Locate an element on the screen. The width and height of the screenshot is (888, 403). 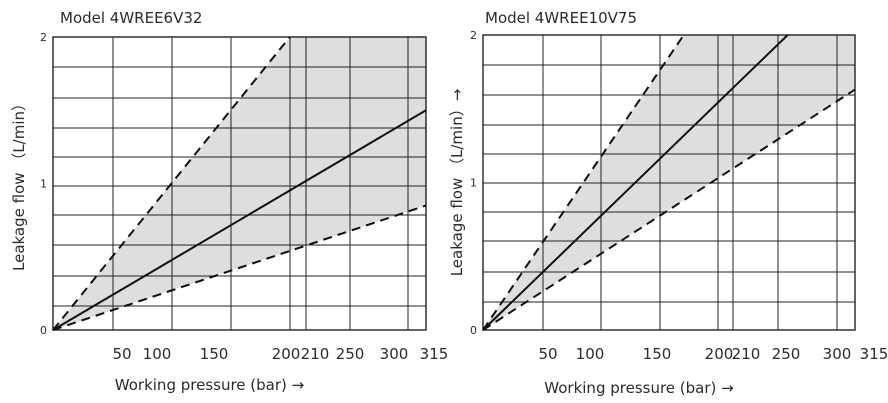
lower-dashed-line is located at coordinates (239, 267).